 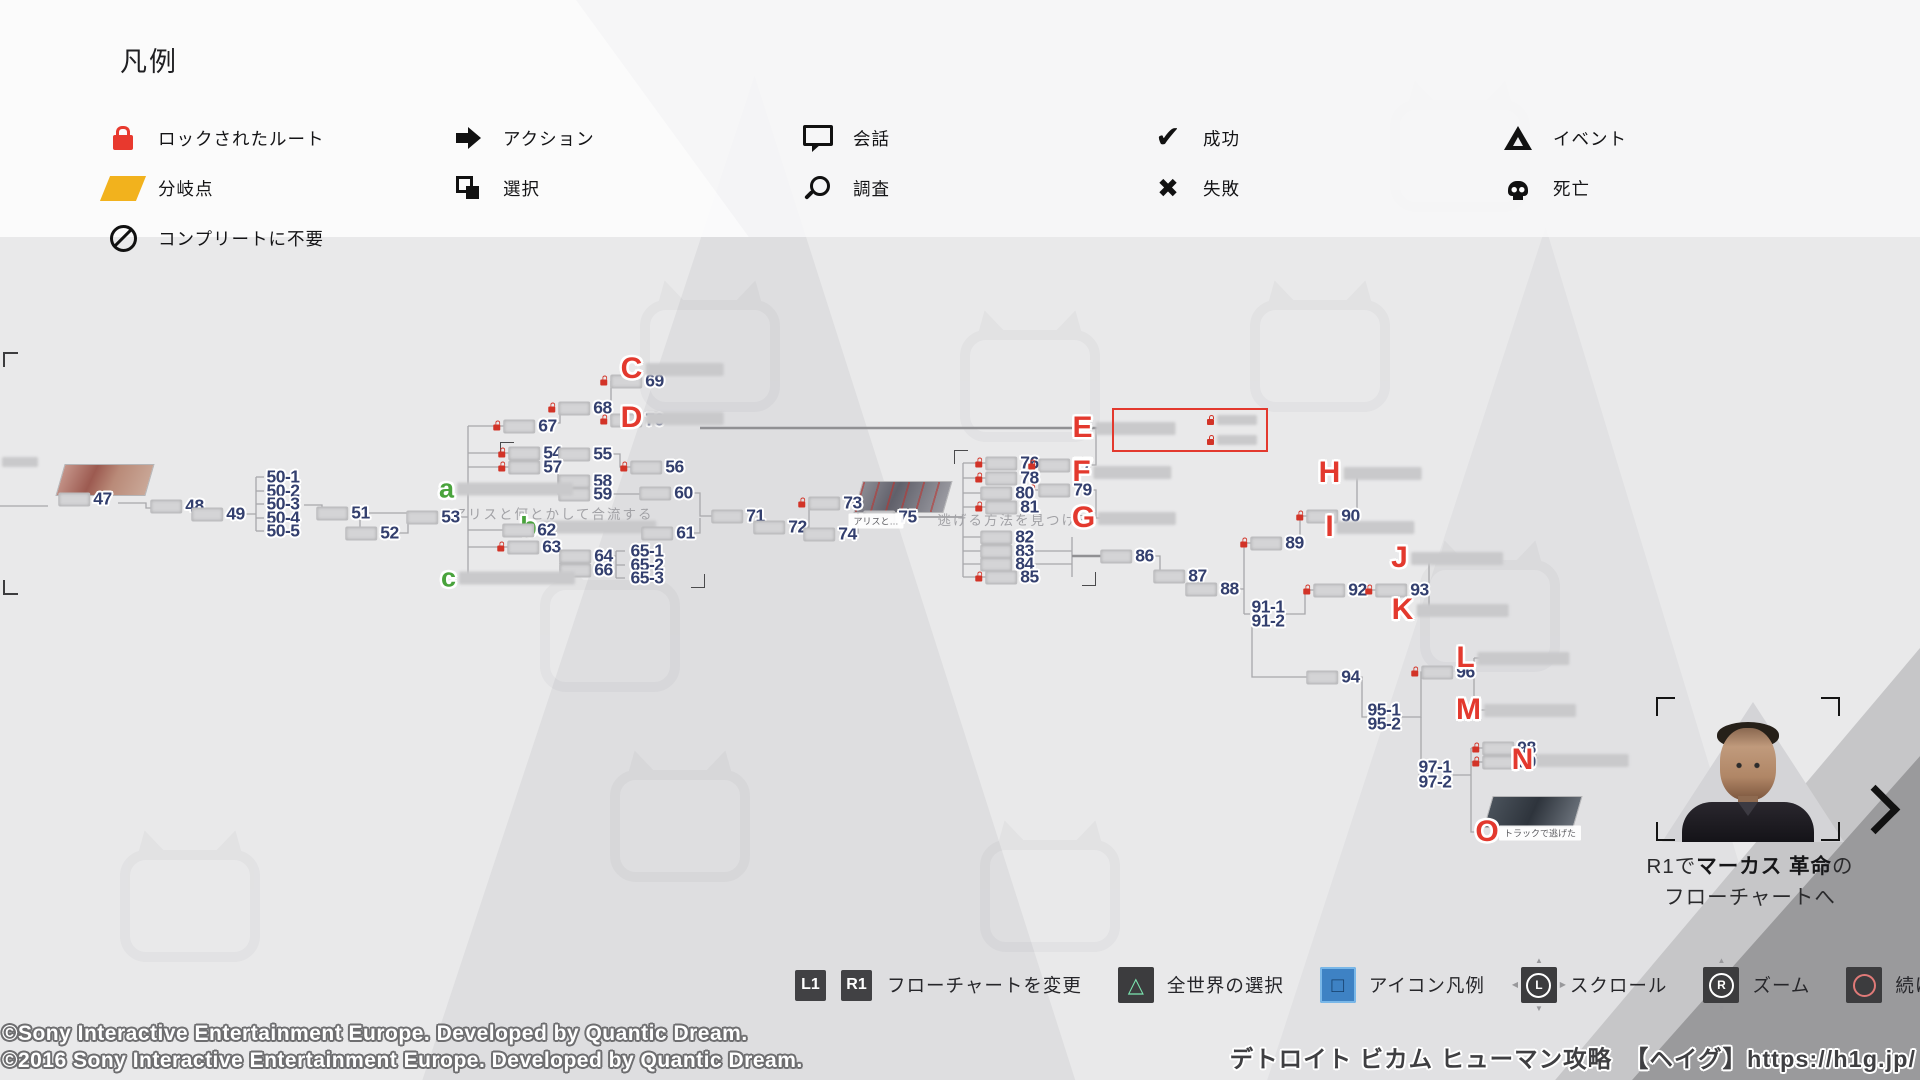 I want to click on flowchart-node-55: 55, so click(x=585, y=454).